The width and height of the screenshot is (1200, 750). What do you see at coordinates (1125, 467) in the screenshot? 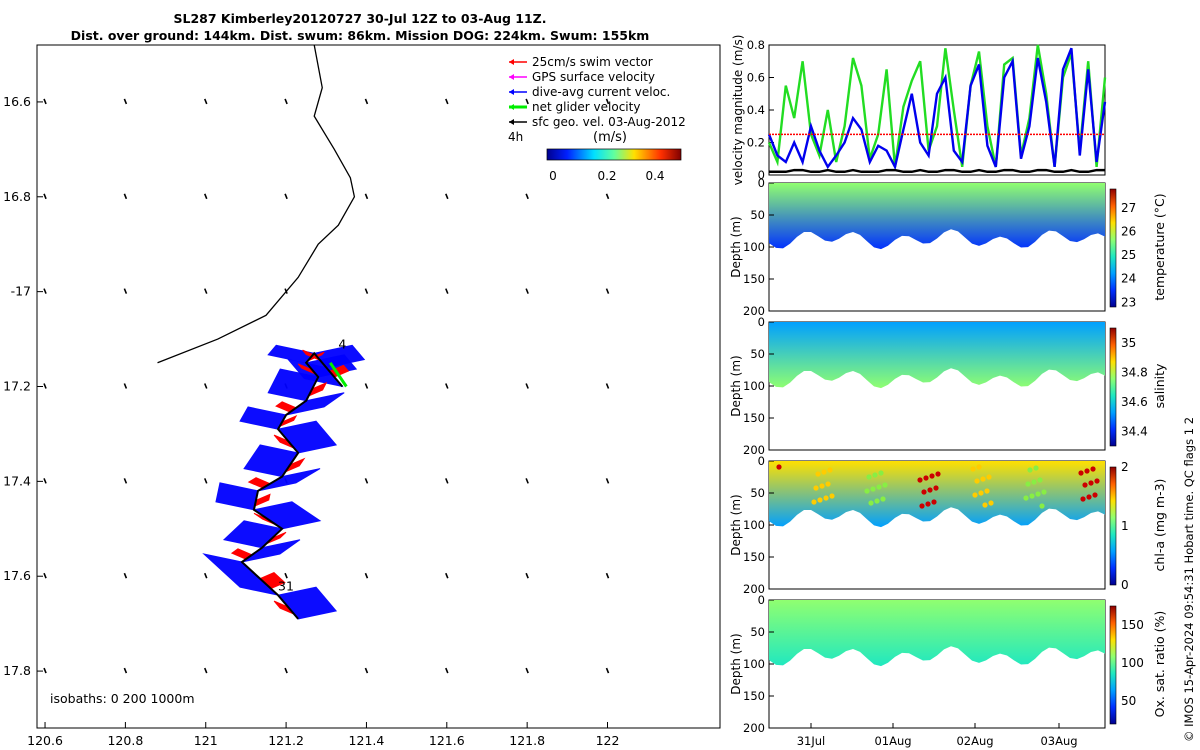
I see `colorbar-tick-label: 2` at bounding box center [1125, 467].